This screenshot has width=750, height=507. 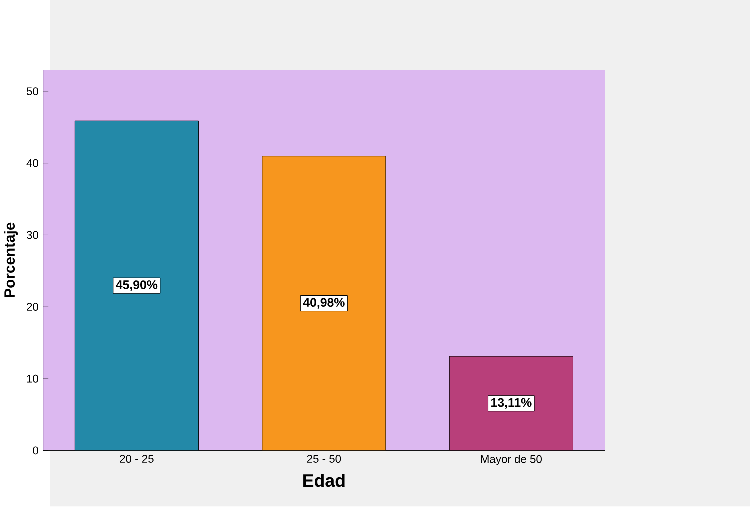 What do you see at coordinates (324, 459) in the screenshot?
I see `x-tick-label: 25 - 50` at bounding box center [324, 459].